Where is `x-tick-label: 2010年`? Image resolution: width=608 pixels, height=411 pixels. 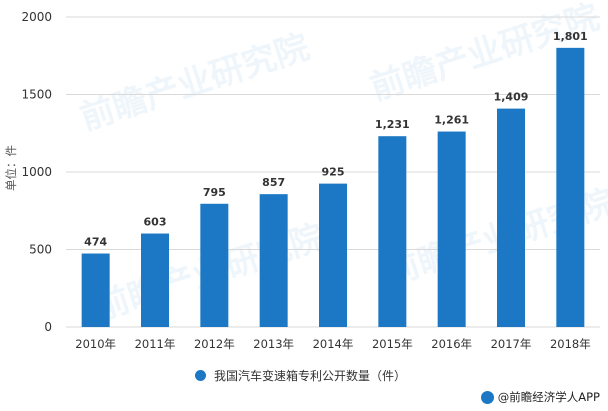
x-tick-label: 2010年 is located at coordinates (95, 344).